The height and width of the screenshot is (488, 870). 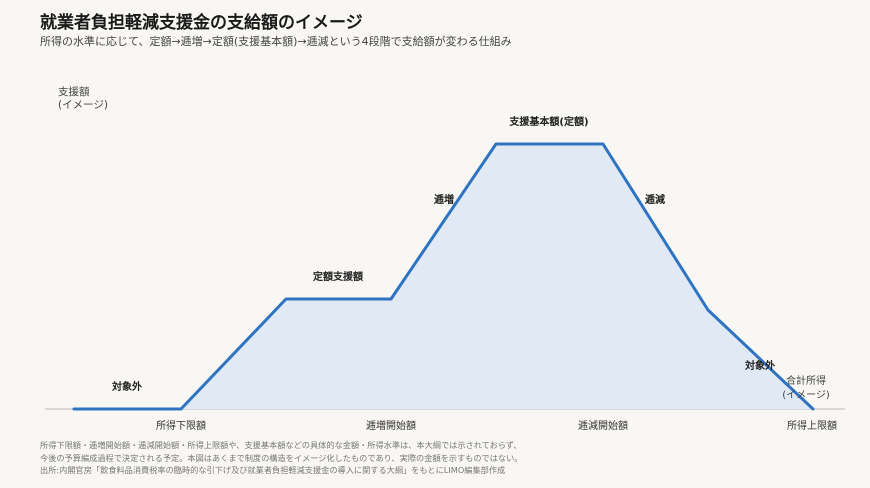 I want to click on y-axis-label-line1: 支援額, so click(x=74, y=92).